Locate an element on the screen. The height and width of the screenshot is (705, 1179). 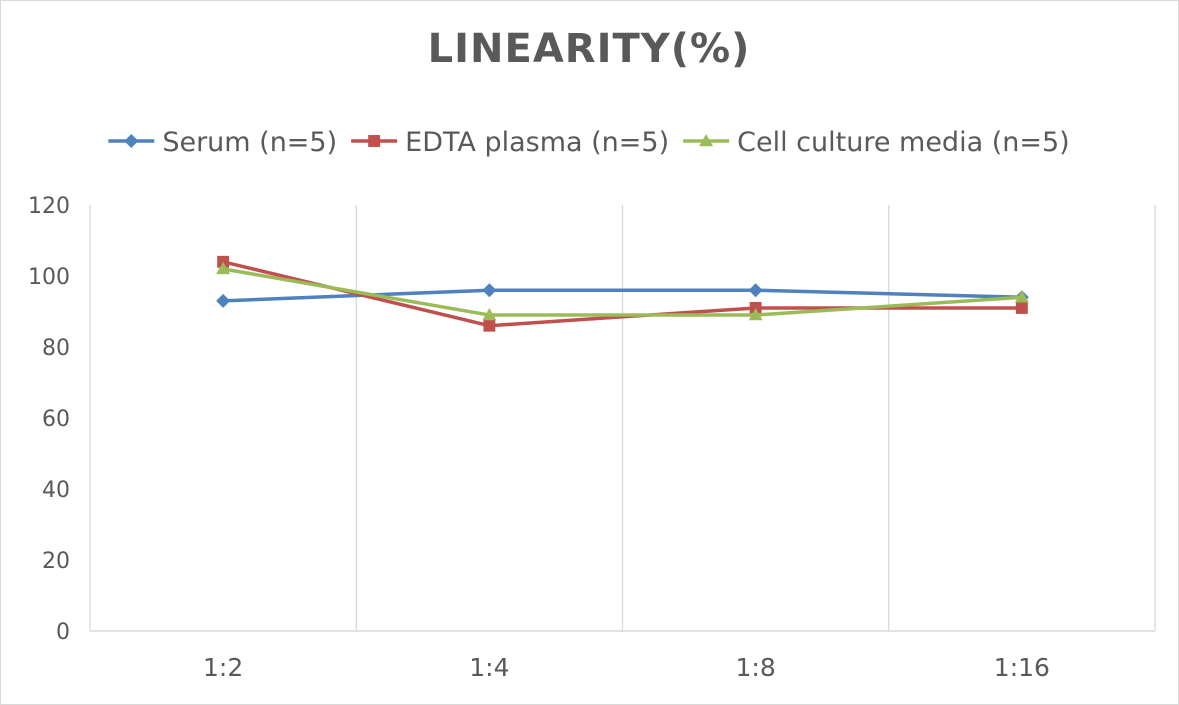
y-tick-label: 20 is located at coordinates (56, 561).